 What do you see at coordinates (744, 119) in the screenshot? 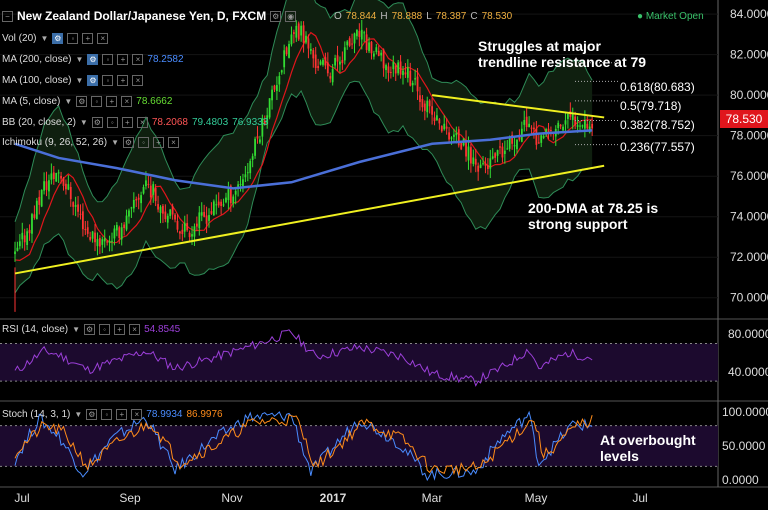
I see `current-price-tag: 78.530` at bounding box center [744, 119].